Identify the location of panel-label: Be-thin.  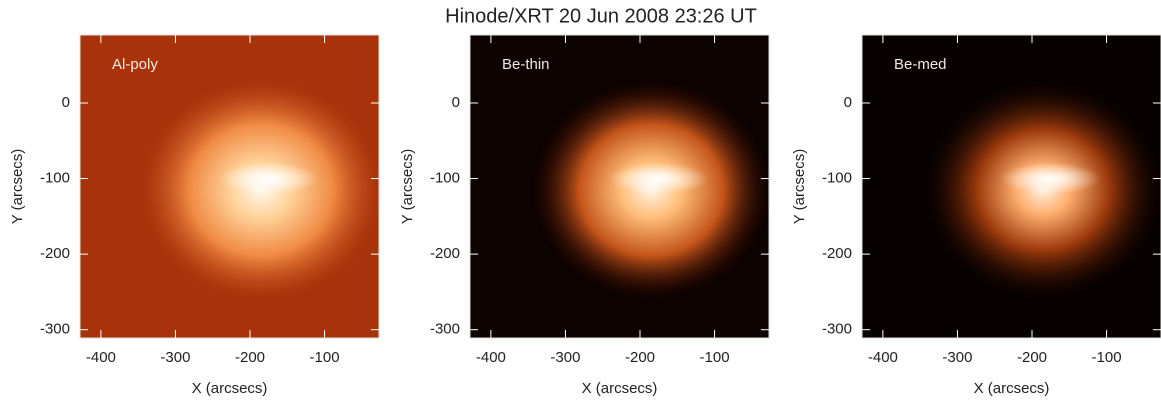
(526, 64).